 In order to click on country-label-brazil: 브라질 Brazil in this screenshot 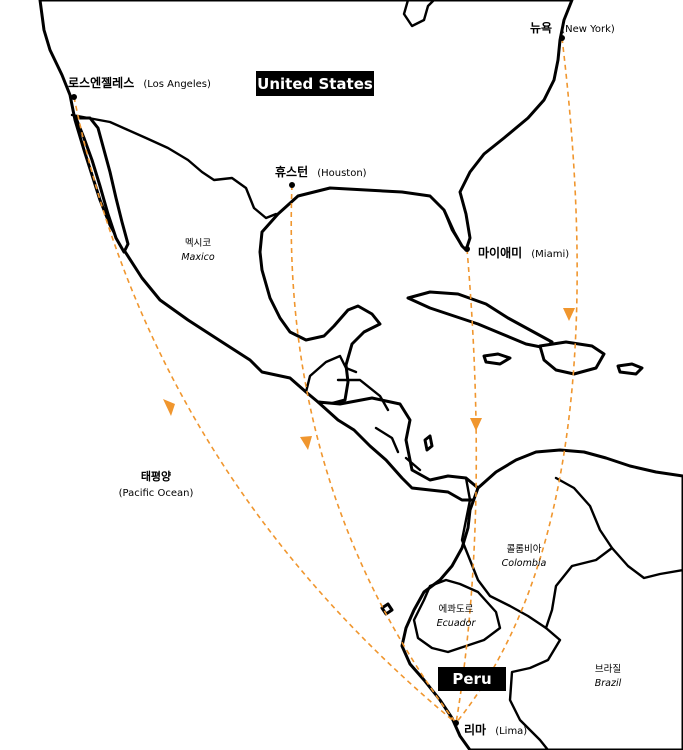, I will do `click(608, 676)`.